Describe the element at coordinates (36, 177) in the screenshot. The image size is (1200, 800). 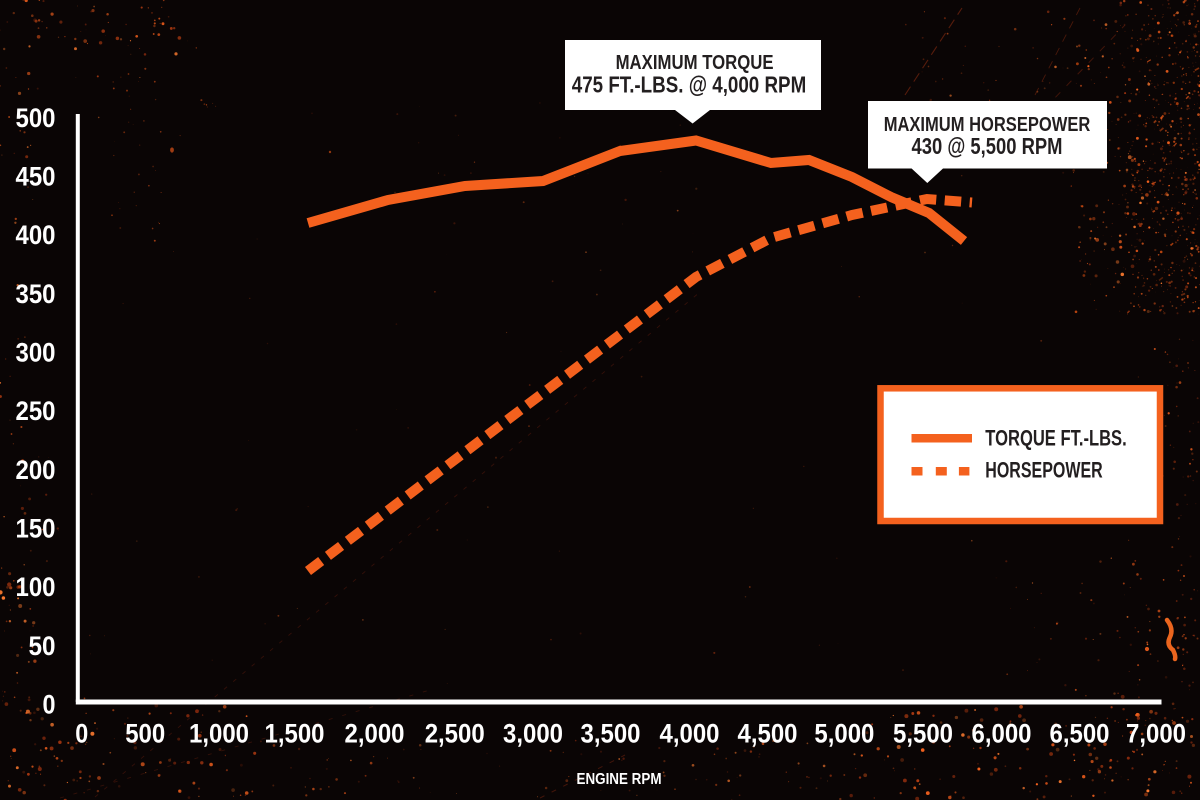
I see `svg-text: 450` at that location.